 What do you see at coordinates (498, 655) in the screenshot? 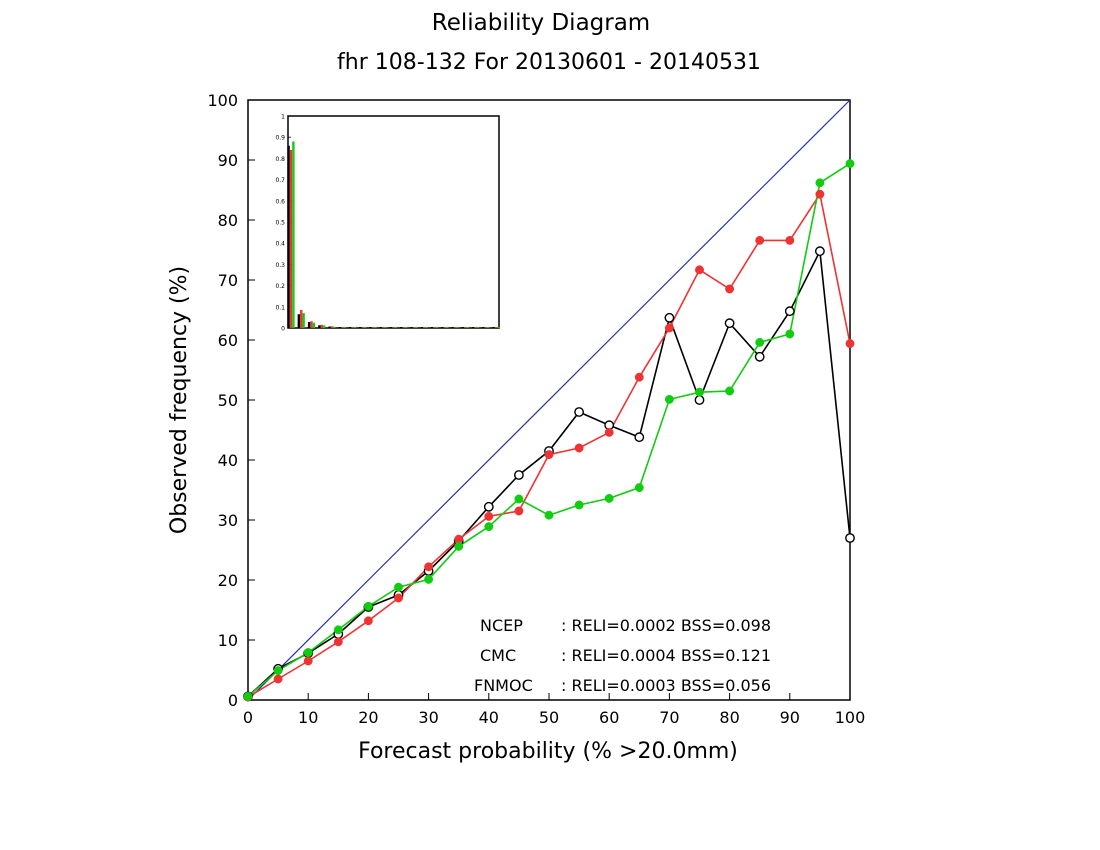
I see `legend-label-cmc: CMC` at bounding box center [498, 655].